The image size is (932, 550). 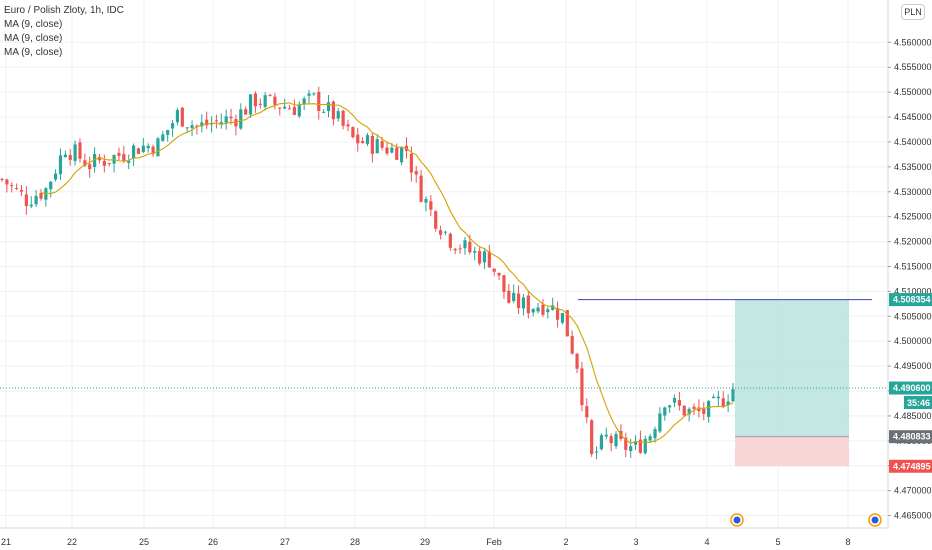 I want to click on ma-indicator-3: MA (9, close), so click(x=33, y=52).